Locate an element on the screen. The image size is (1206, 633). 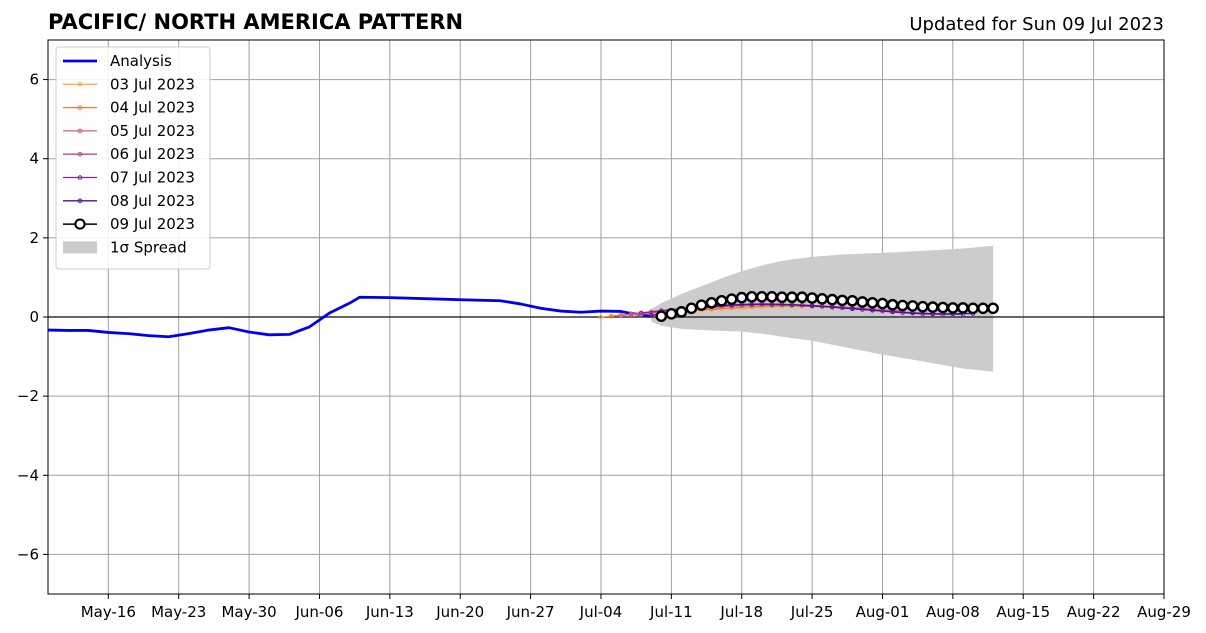
legend-label: 06 Jul 2023 is located at coordinates (152, 154).